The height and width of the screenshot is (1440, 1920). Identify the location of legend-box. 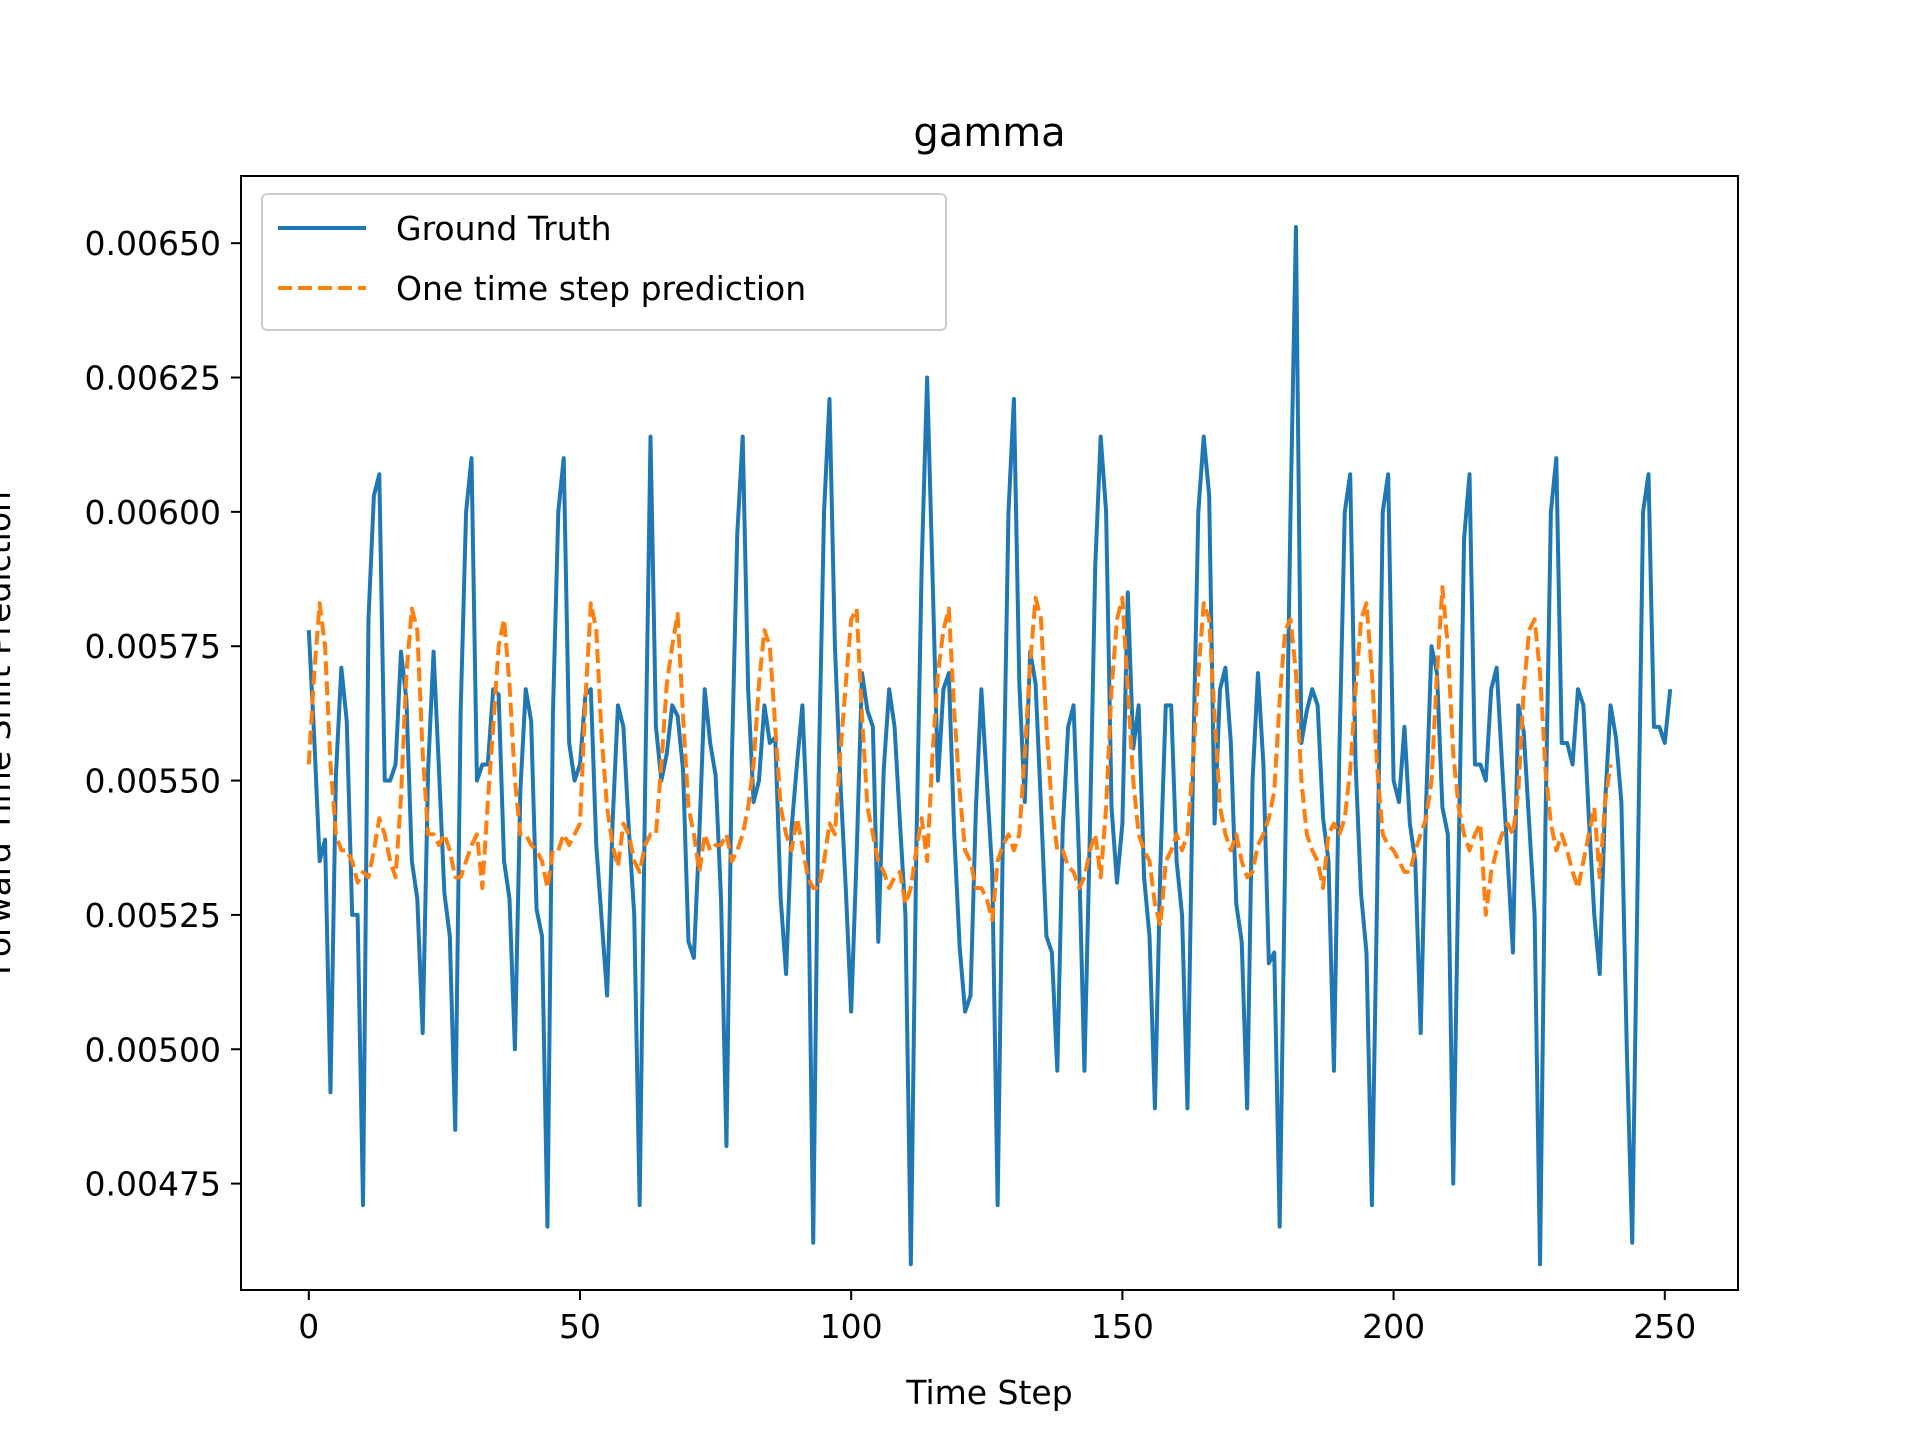
(604, 262).